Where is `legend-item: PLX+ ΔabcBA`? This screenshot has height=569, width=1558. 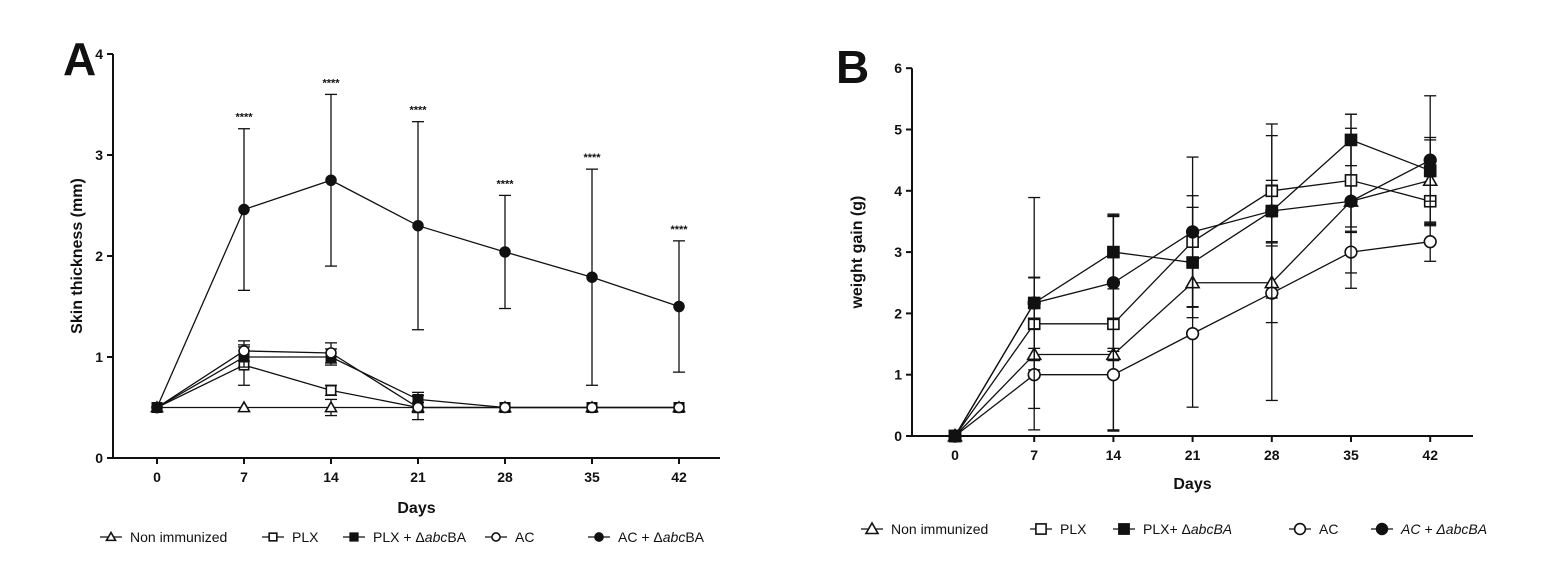 legend-item: PLX+ ΔabcBA is located at coordinates (1172, 529).